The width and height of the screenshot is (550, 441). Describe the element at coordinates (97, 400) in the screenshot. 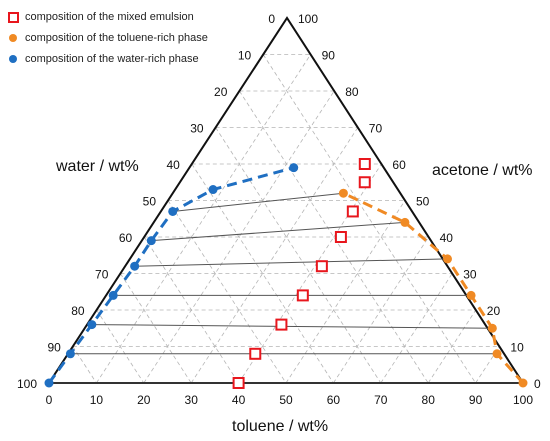

I see `bottom-tick-label: 10` at that location.